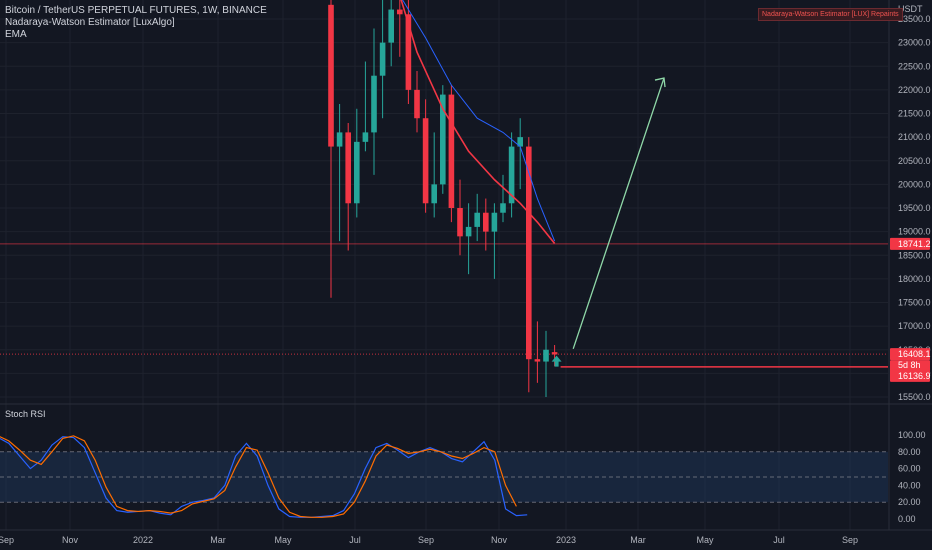 The width and height of the screenshot is (932, 550). Describe the element at coordinates (910, 9) in the screenshot. I see `price-axis-unit: USDT` at that location.